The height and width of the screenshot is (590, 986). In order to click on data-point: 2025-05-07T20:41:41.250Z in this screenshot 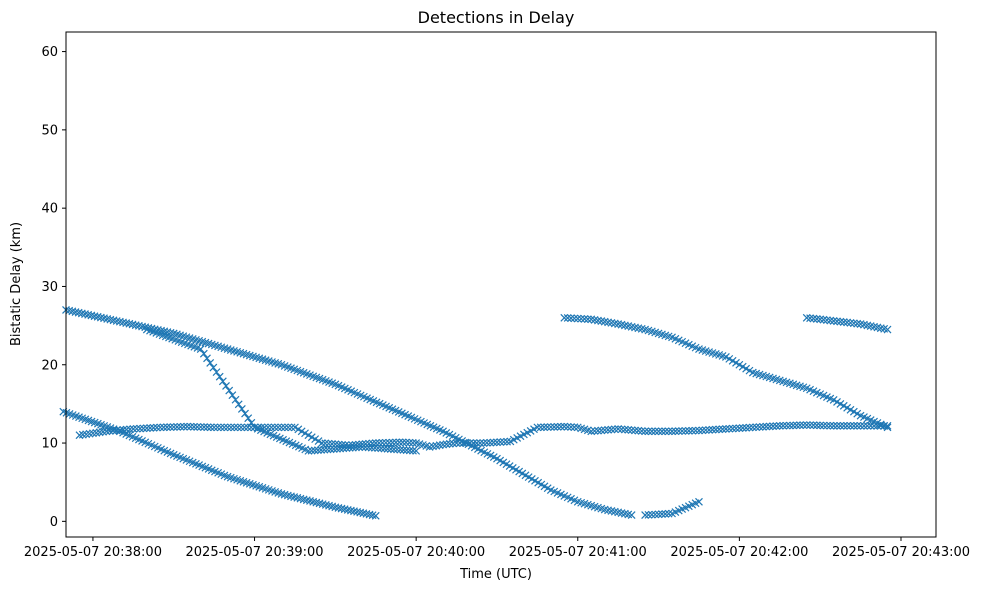, I will do `click(688, 430)`.